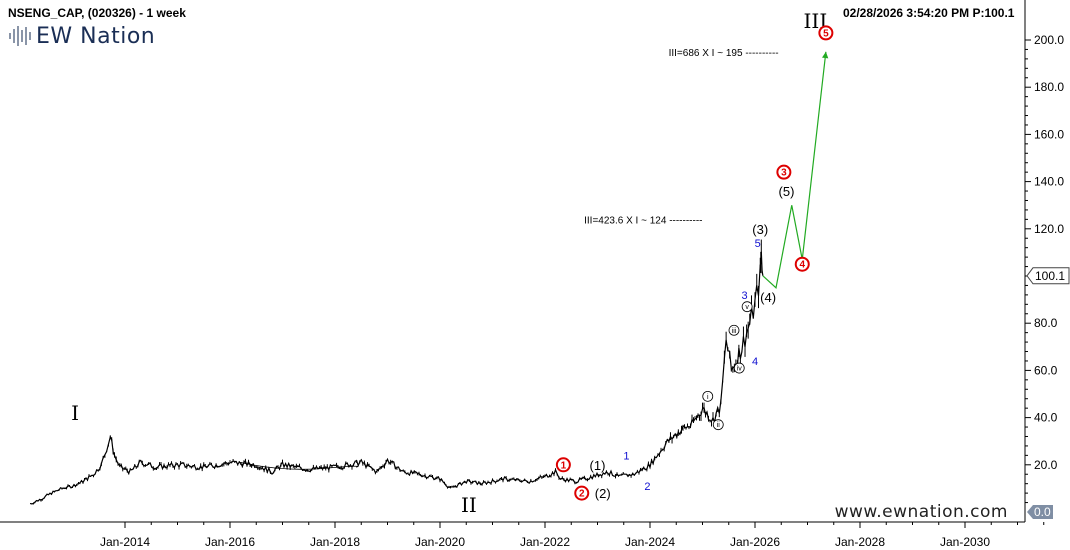  I want to click on website-watermark: www.ewnation.com, so click(921, 512).